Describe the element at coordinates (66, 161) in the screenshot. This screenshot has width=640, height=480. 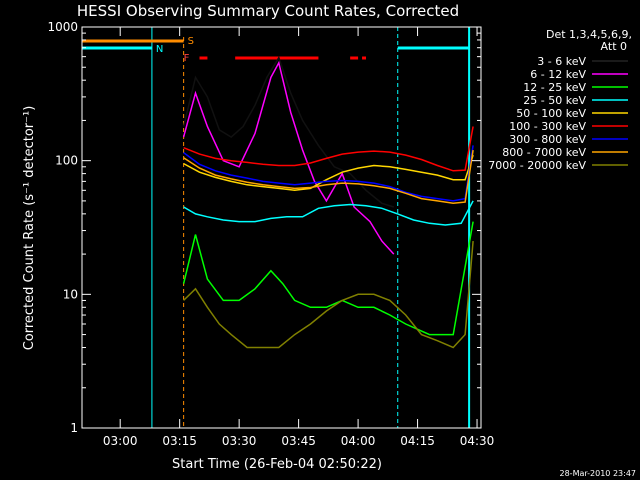
I see `y-tick-label: 100` at that location.